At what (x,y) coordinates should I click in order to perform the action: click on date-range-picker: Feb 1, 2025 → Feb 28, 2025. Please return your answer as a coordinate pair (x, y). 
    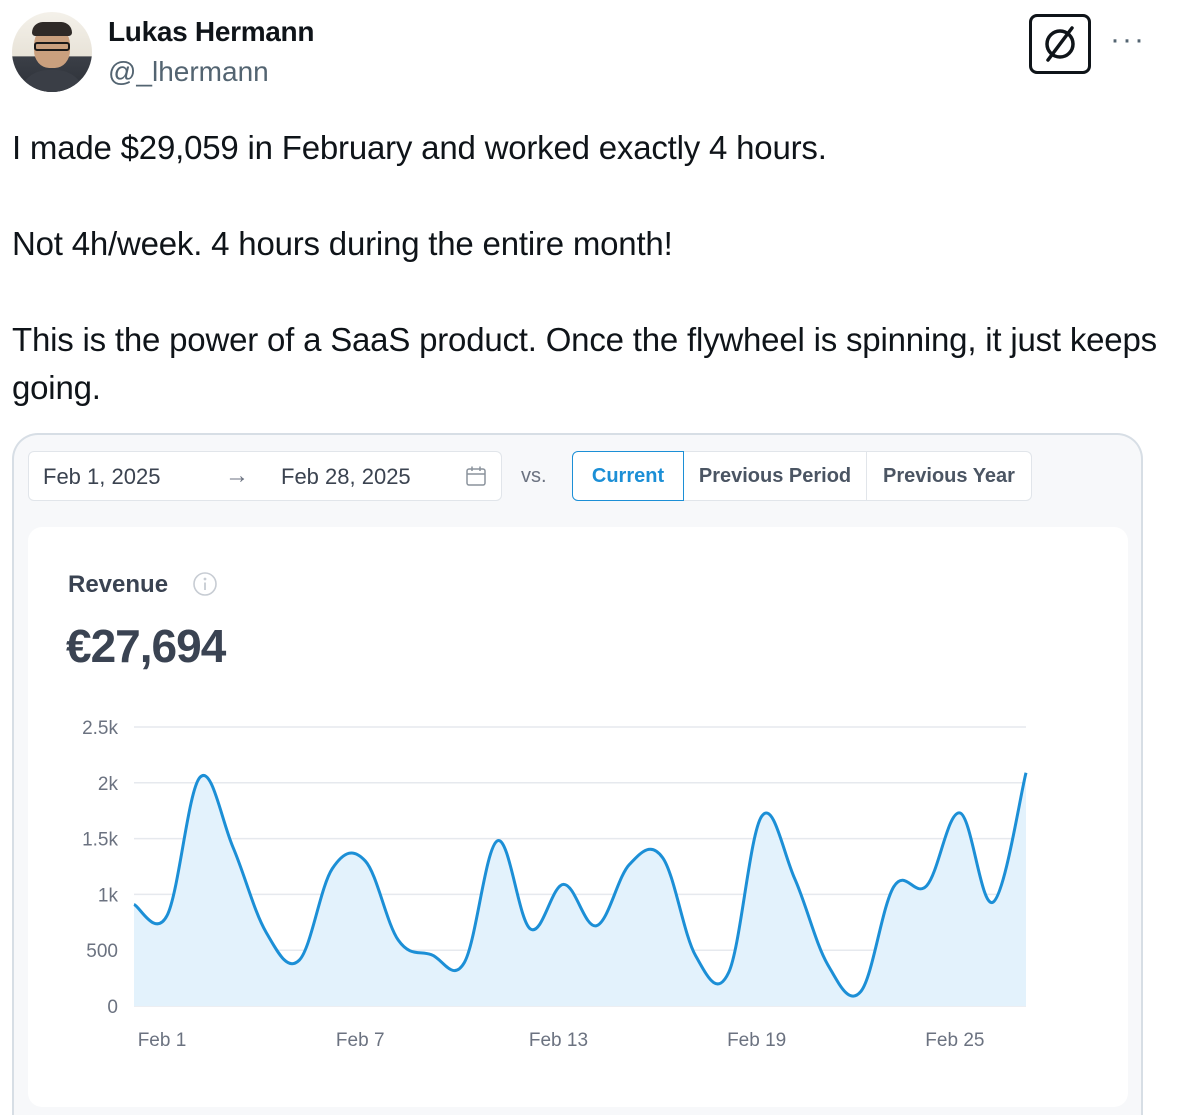
    Looking at the image, I should click on (265, 476).